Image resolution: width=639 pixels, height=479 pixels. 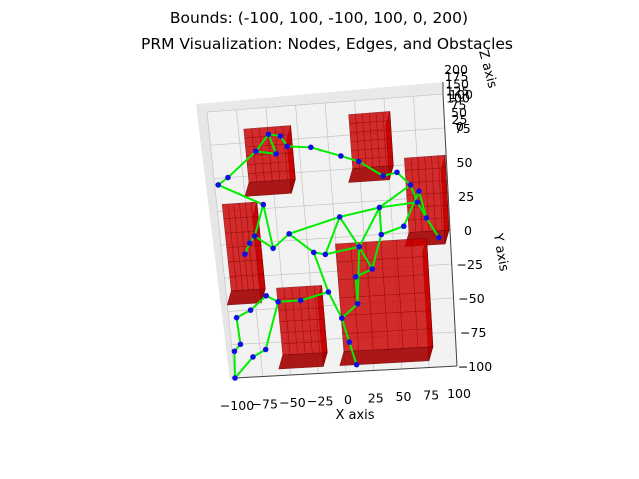 I want to click on z-tick-label: 175, so click(x=457, y=76).